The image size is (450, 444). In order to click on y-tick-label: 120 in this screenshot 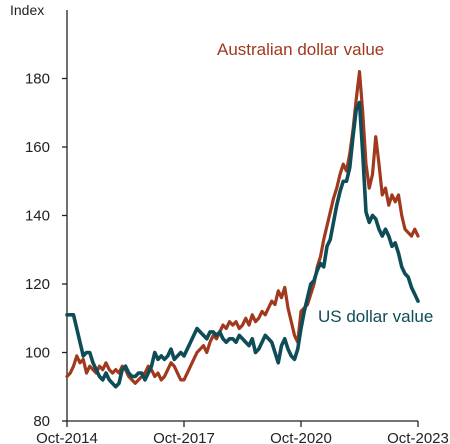, I will do `click(37, 284)`.